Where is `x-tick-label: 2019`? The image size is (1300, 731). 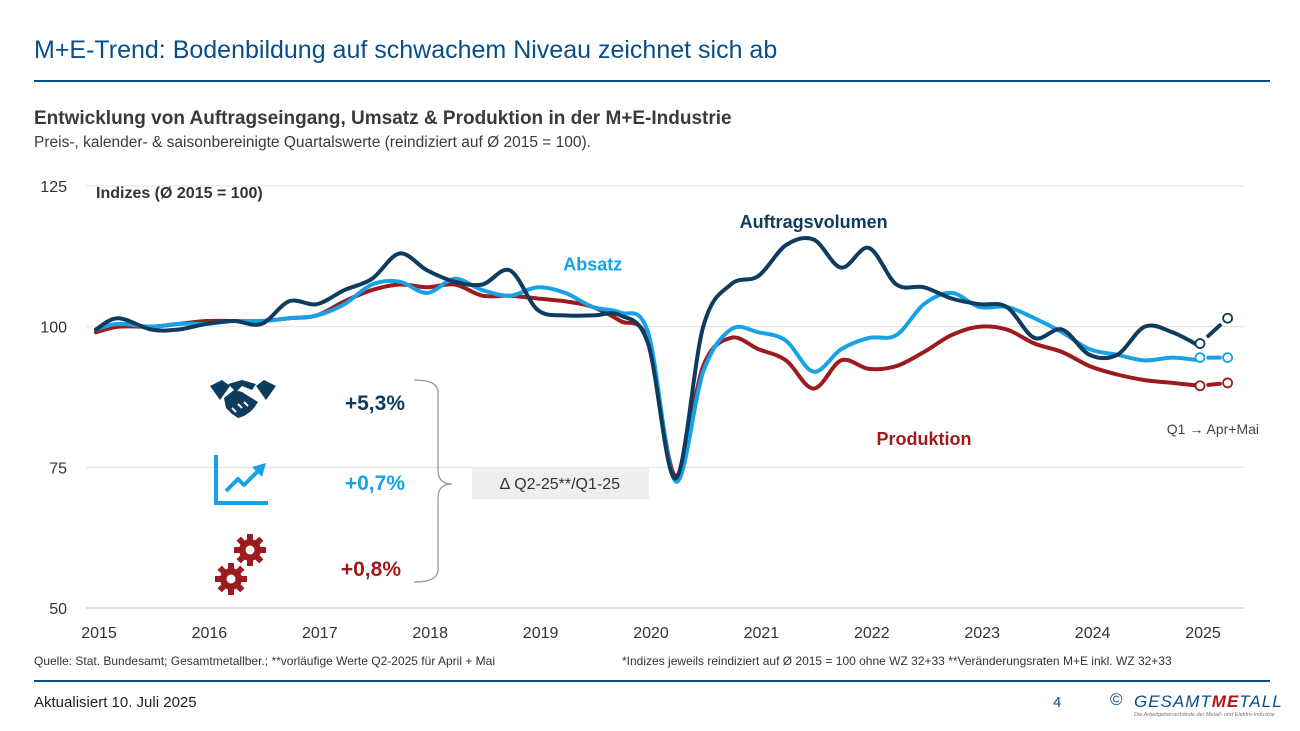
x-tick-label: 2019 is located at coordinates (541, 633).